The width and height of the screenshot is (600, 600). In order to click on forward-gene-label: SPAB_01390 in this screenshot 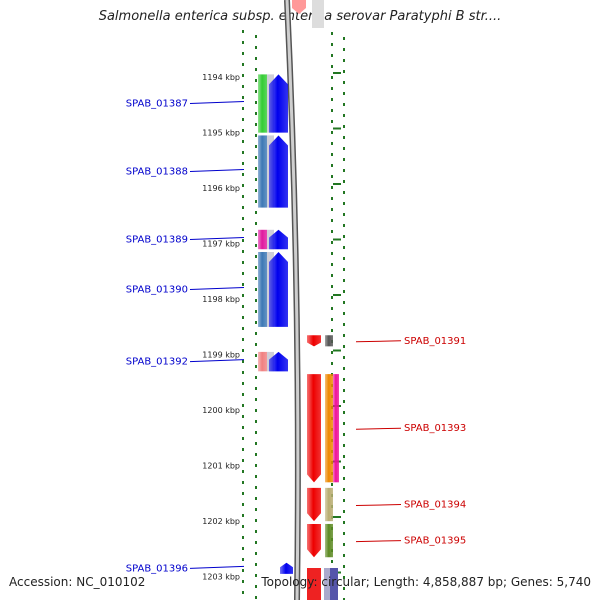, I will do `click(157, 289)`.